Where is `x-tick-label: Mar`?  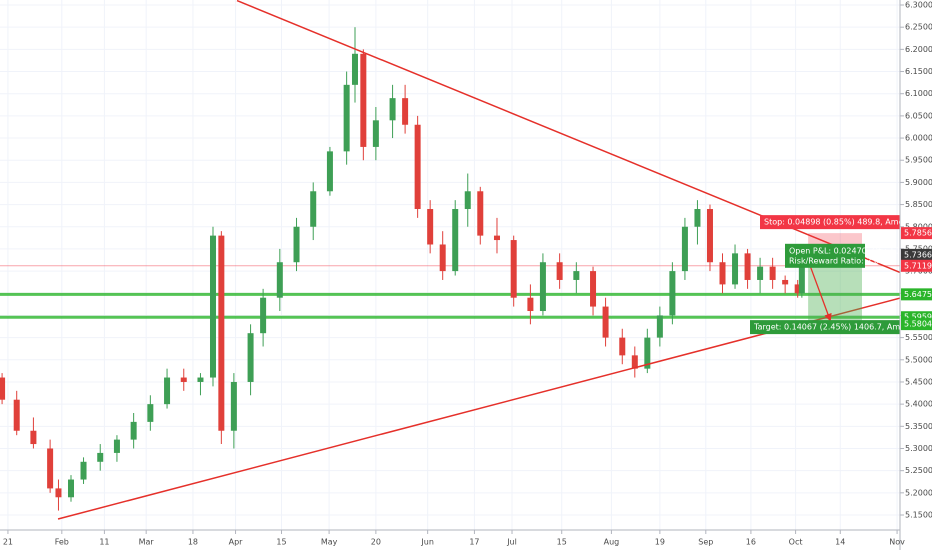
x-tick-label: Mar is located at coordinates (147, 542).